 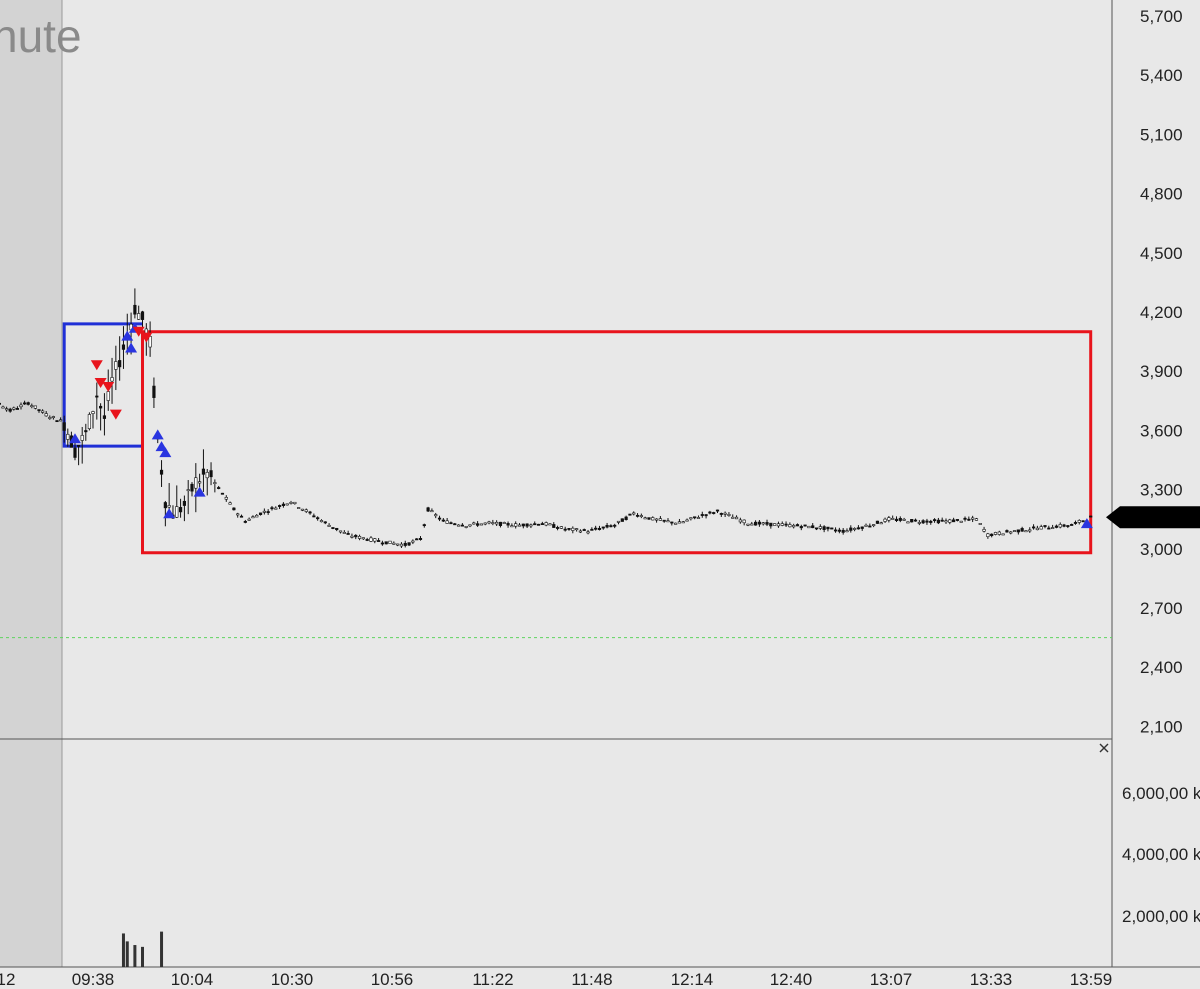 I want to click on price-tick-label: 2,700, so click(x=1161, y=608).